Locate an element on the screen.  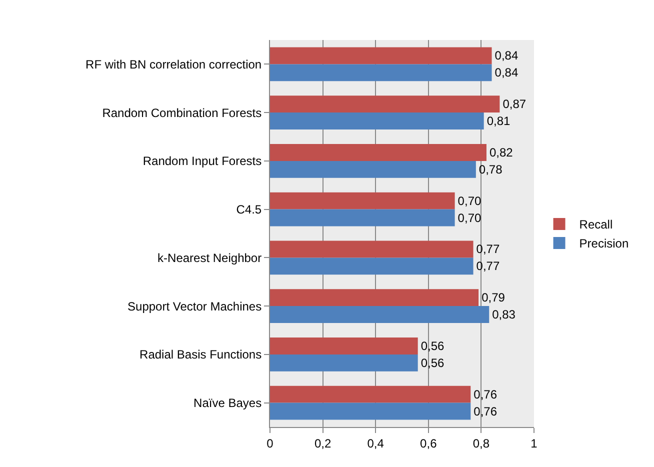
y-tick-label: Radial Basis Functions is located at coordinates (201, 355).